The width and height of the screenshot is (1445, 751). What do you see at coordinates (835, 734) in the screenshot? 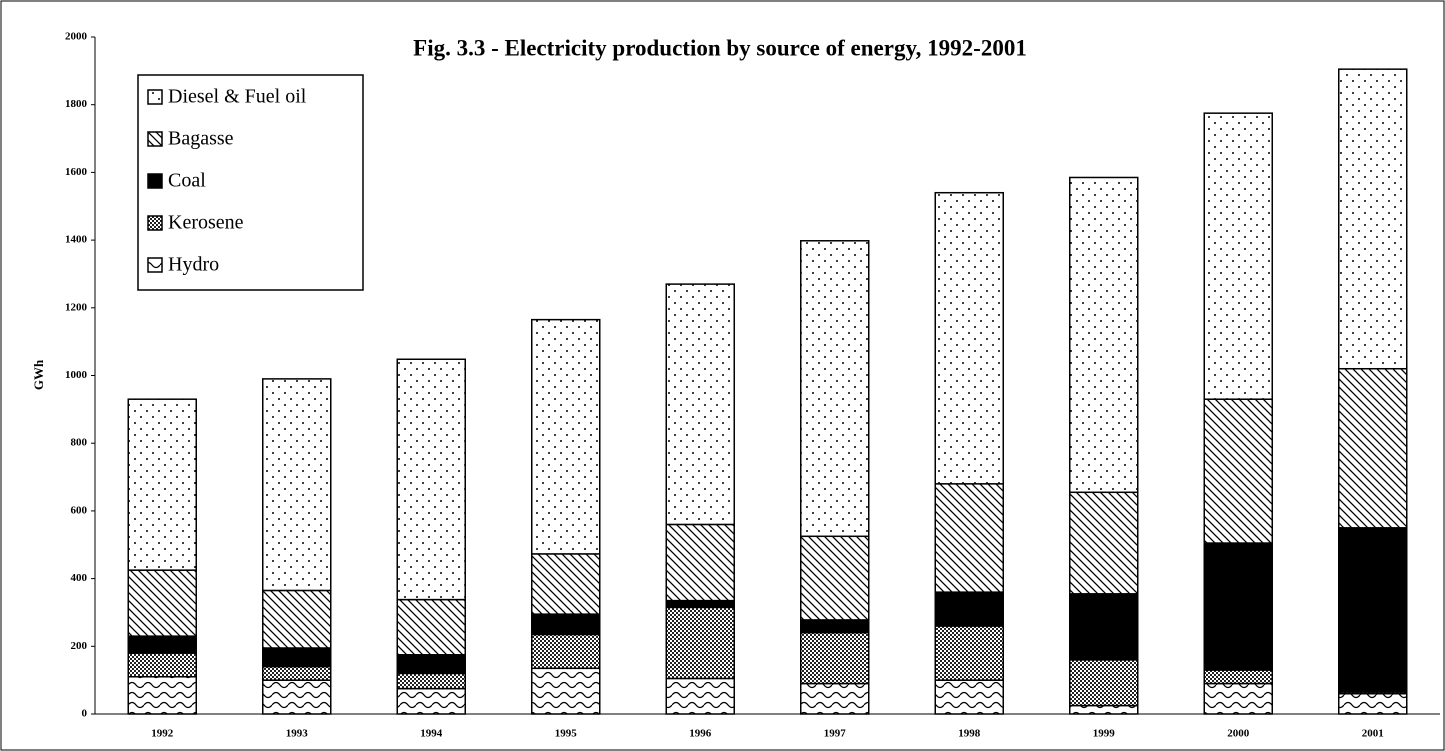
I see `x-tick-label: 1997` at bounding box center [835, 734].